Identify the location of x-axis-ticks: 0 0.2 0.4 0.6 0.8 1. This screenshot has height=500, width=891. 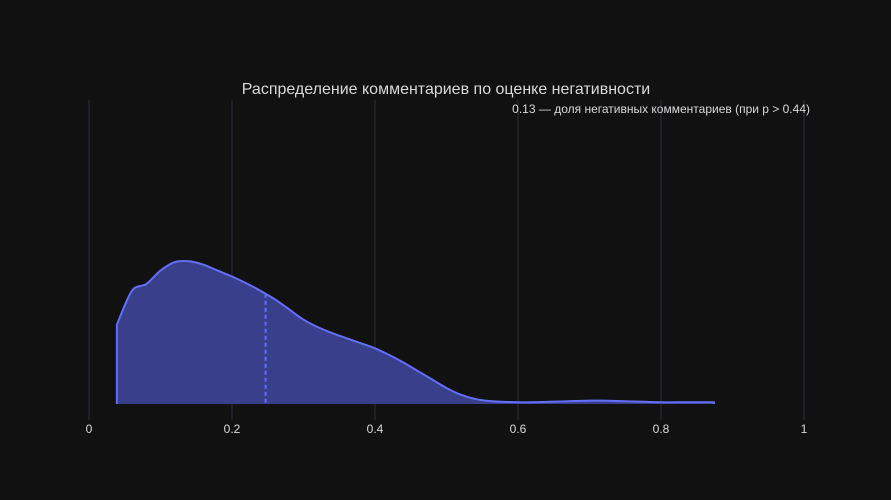
(447, 429).